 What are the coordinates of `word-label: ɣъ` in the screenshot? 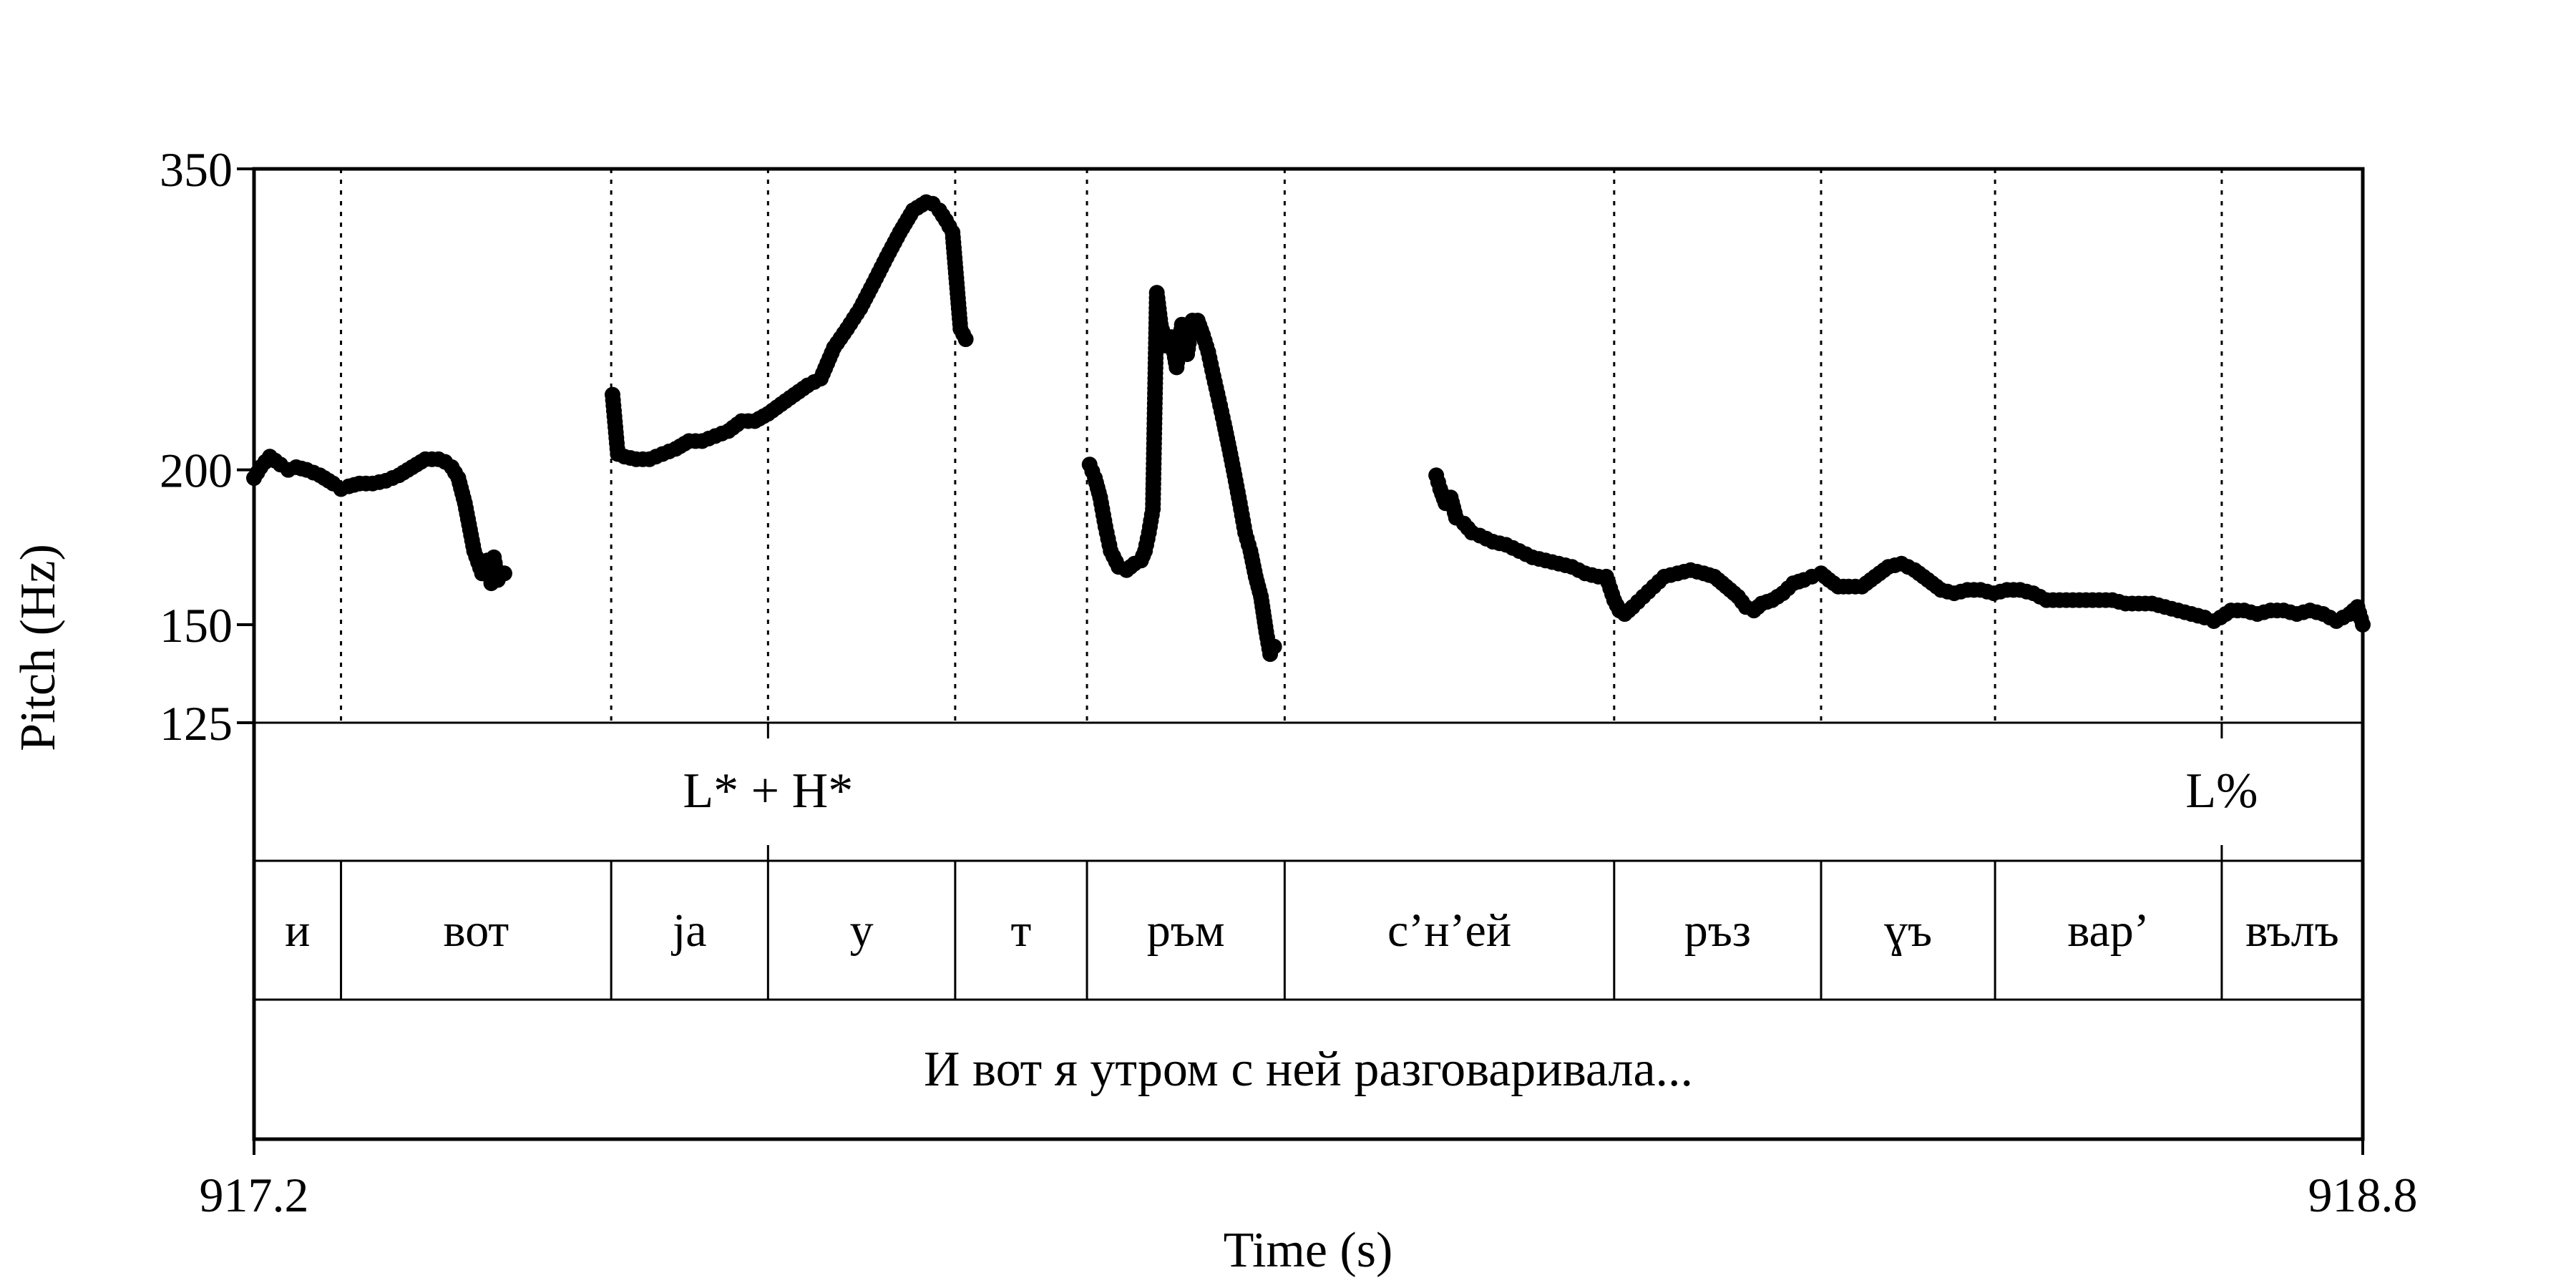 It's located at (1908, 930).